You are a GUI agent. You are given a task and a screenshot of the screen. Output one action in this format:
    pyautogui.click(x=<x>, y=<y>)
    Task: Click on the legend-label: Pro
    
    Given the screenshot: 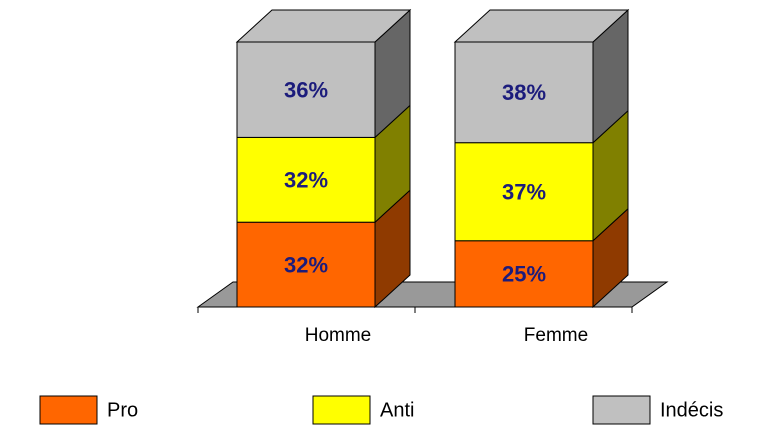 What is the action you would take?
    pyautogui.click(x=122, y=410)
    